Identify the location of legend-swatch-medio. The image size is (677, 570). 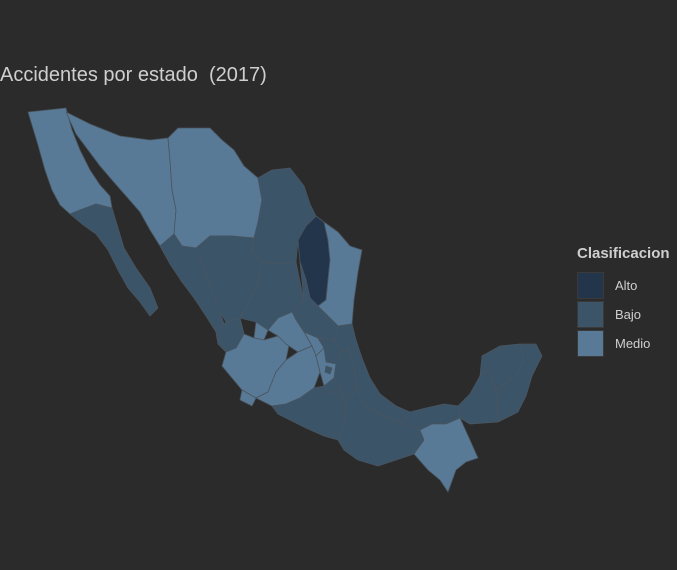
(590, 343).